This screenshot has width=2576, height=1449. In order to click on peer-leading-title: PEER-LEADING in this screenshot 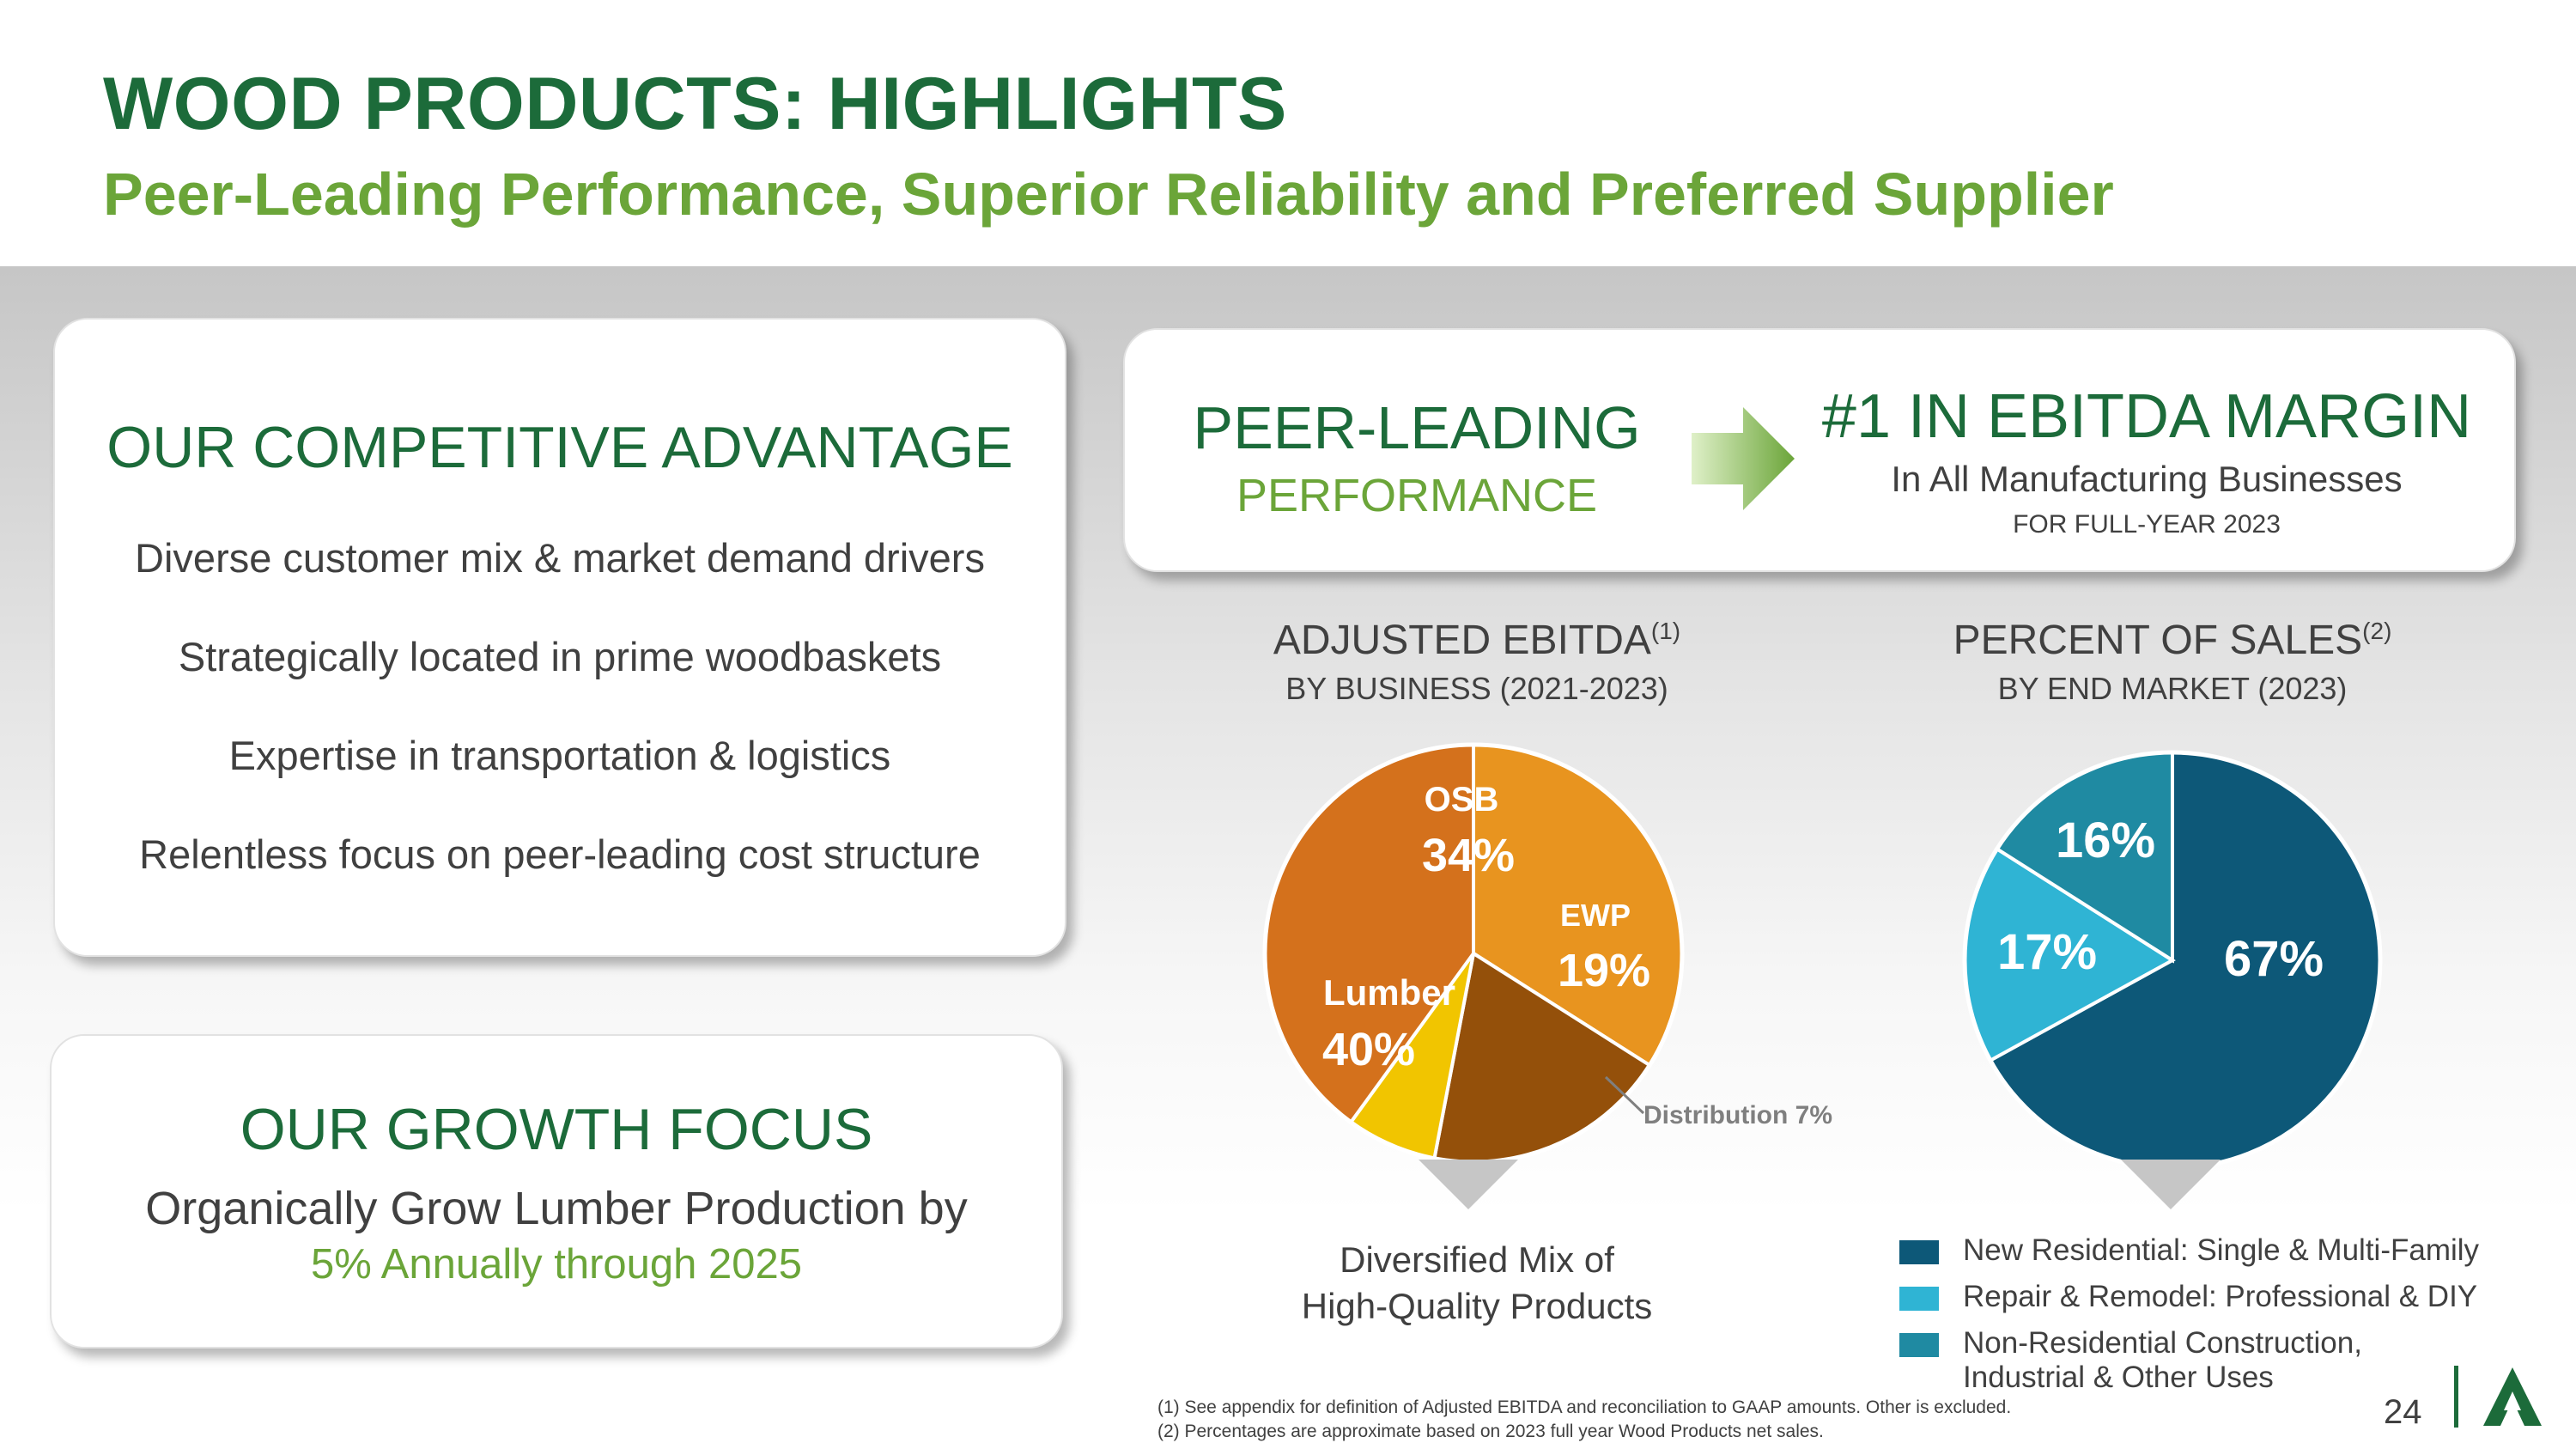, I will do `click(1417, 427)`.